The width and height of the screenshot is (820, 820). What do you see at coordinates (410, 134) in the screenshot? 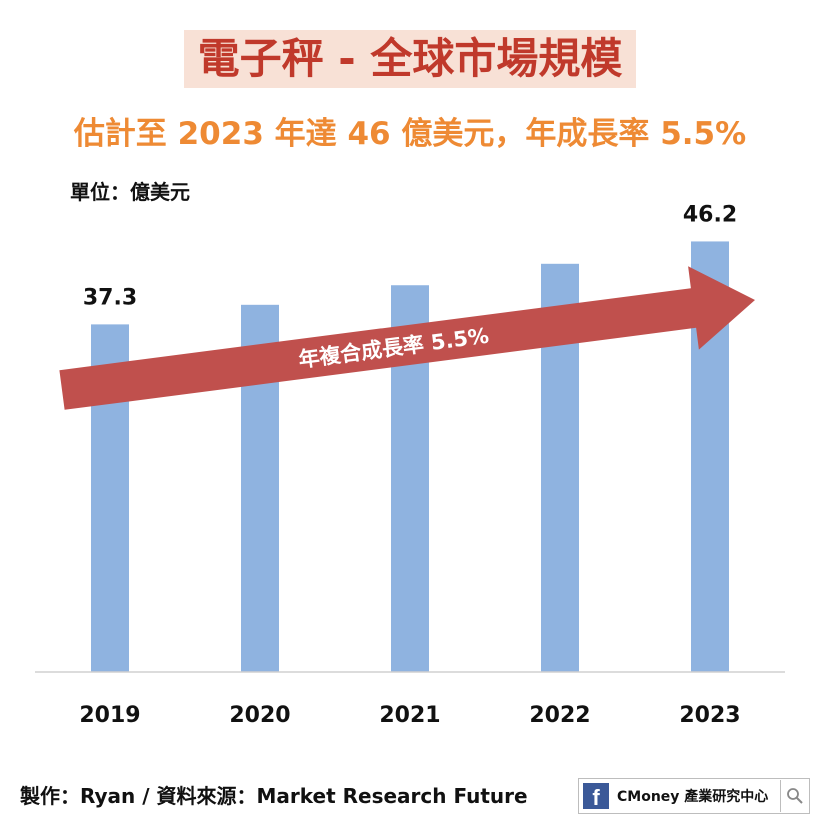
I see `chart-subtitle: 估計至 2023 年達 46 億美元，年成長率 5.5%` at bounding box center [410, 134].